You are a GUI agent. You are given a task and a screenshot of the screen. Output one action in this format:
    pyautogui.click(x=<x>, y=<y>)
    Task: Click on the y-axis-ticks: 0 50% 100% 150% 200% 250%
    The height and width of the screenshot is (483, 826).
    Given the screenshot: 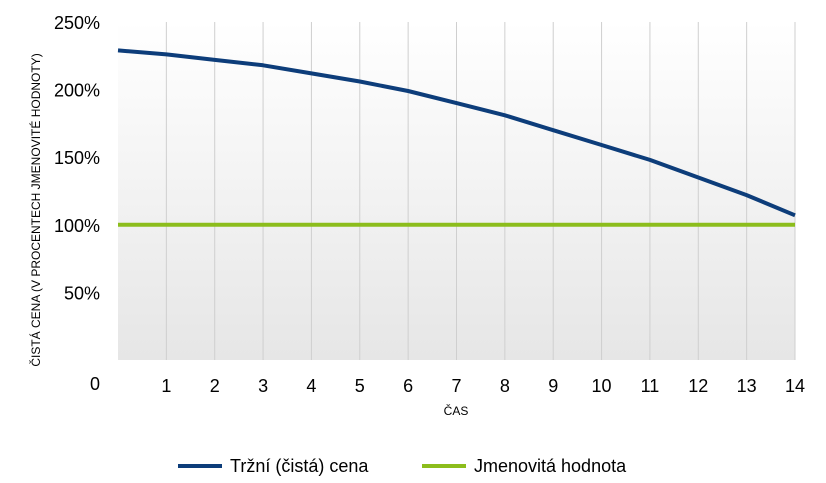 What is the action you would take?
    pyautogui.click(x=77, y=203)
    